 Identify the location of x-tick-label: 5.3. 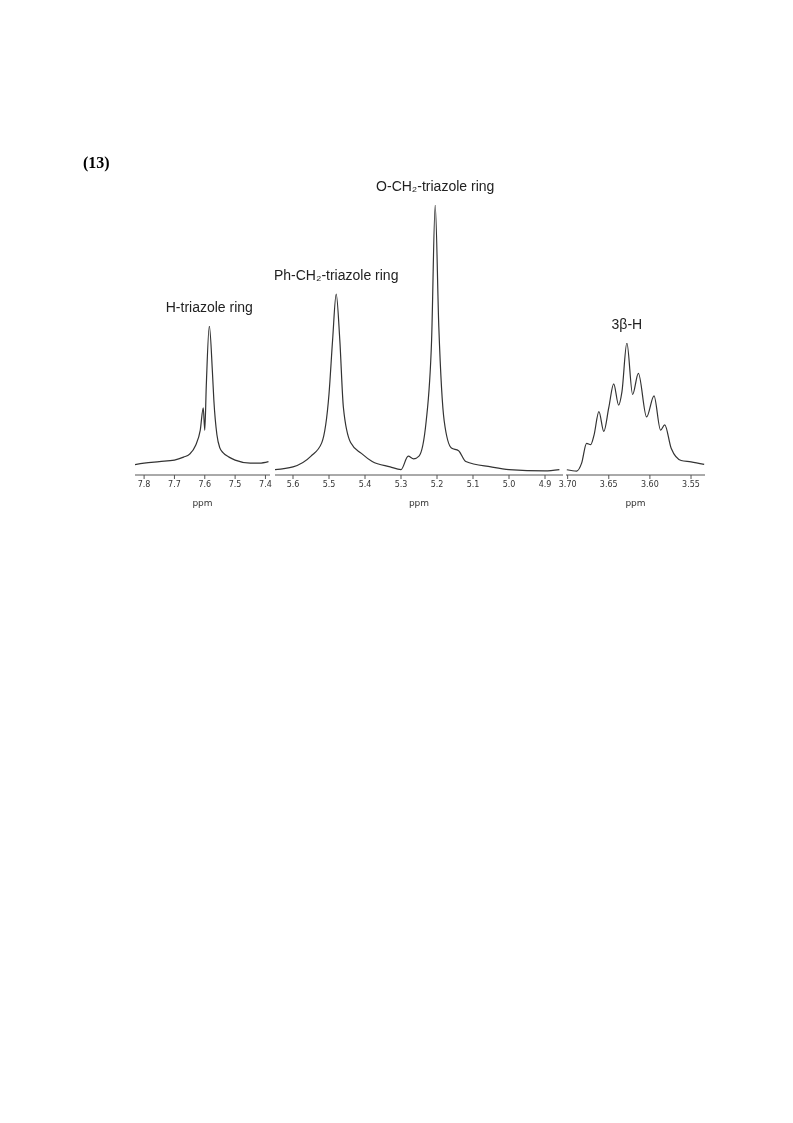
(401, 484).